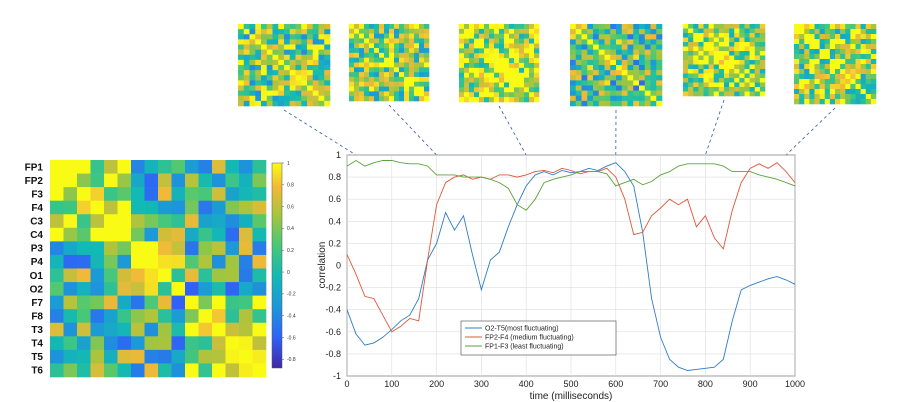 The width and height of the screenshot is (903, 402). What do you see at coordinates (333, 354) in the screenshot?
I see `y-tick-label: -0.8` at bounding box center [333, 354].